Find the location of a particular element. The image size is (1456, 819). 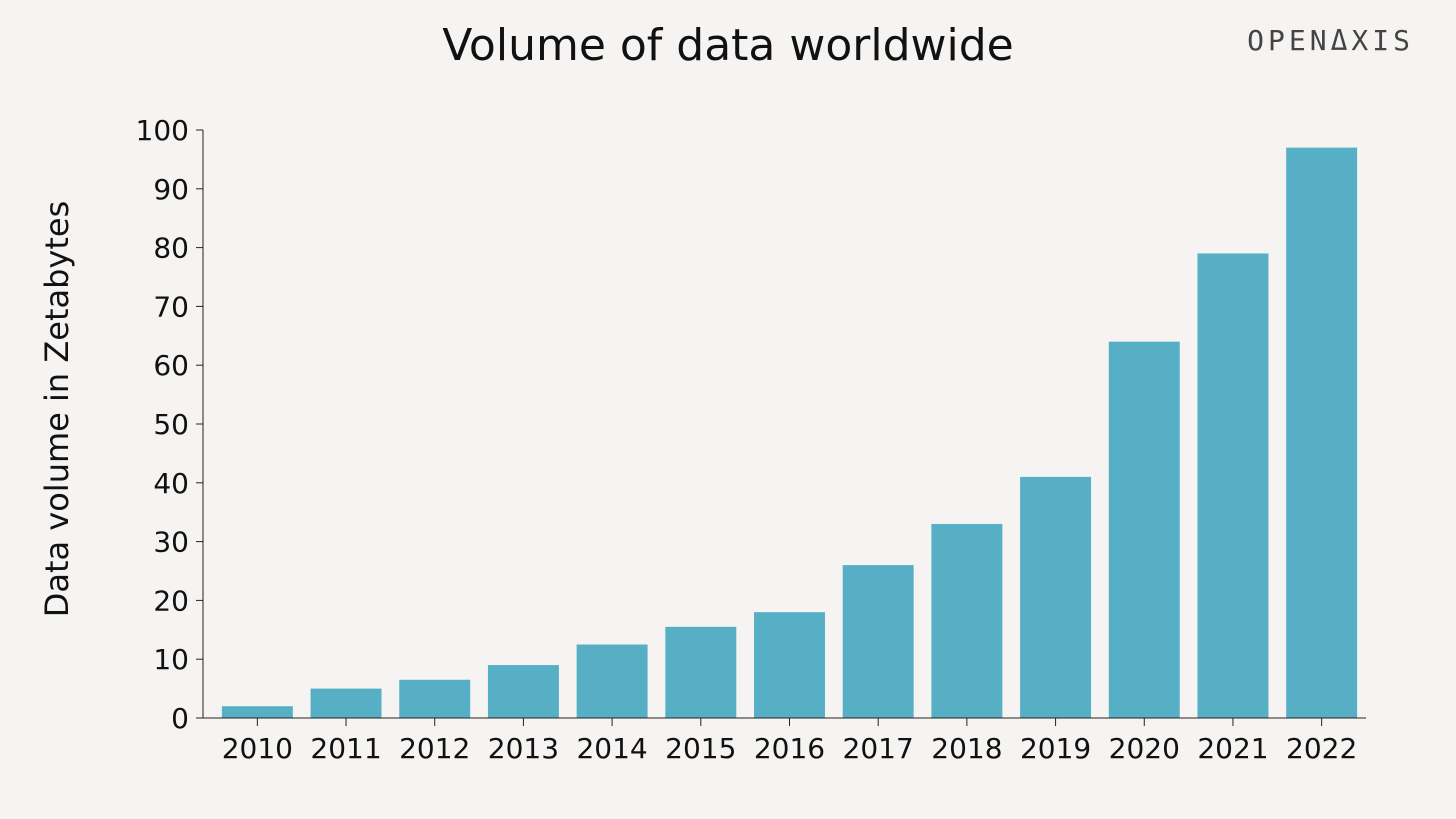

brand-logo: OPENΔXIS is located at coordinates (1330, 40).